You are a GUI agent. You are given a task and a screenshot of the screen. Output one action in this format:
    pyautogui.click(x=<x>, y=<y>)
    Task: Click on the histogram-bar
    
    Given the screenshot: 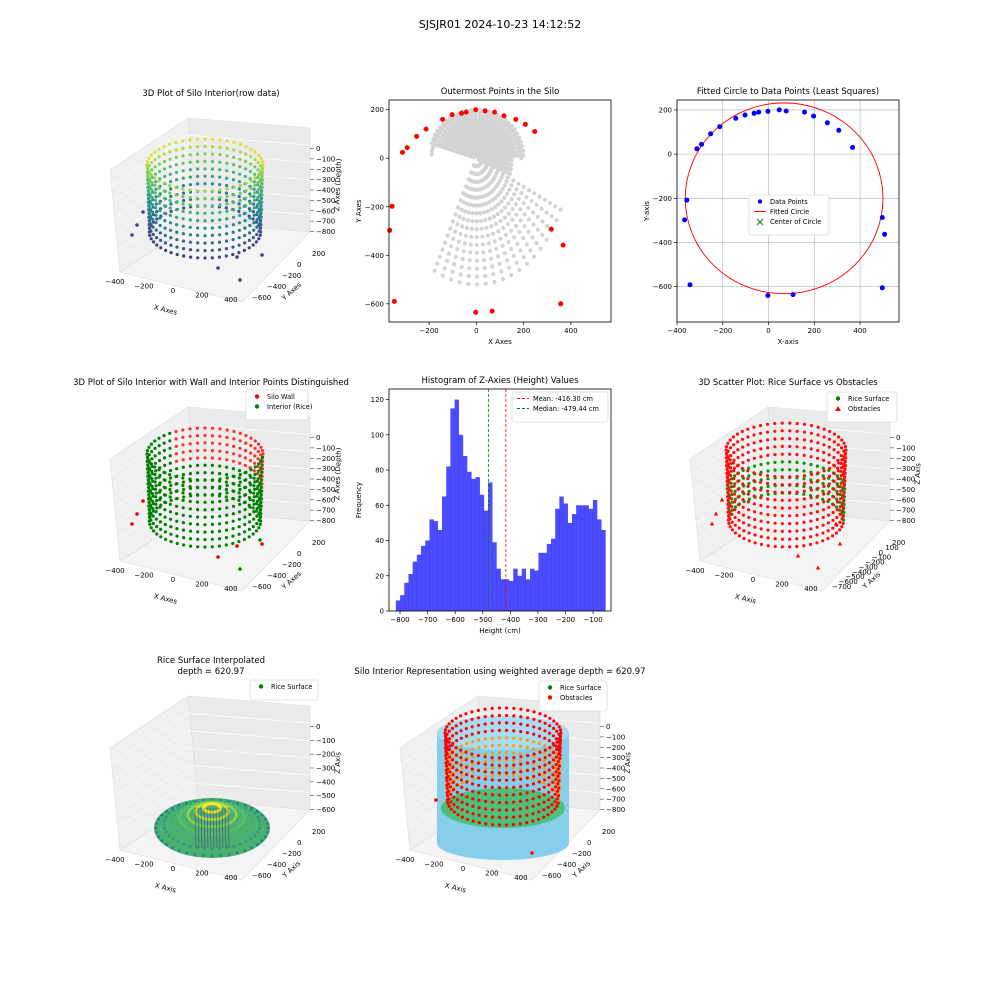 What is the action you would take?
    pyautogui.click(x=544, y=581)
    